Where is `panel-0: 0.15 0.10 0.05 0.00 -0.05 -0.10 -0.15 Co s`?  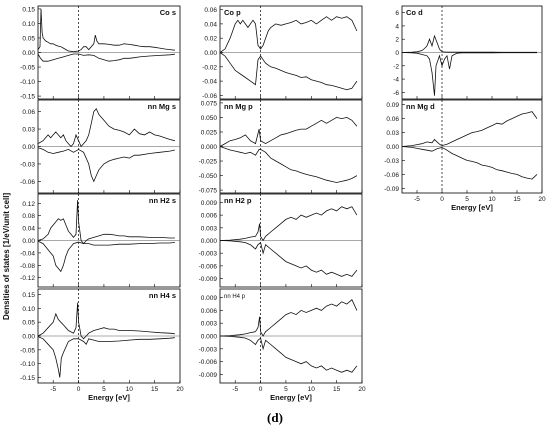
panel-0: 0.15 0.10 0.05 0.00 -0.05 -0.10 -0.15 Co s is located at coordinates (100, 53).